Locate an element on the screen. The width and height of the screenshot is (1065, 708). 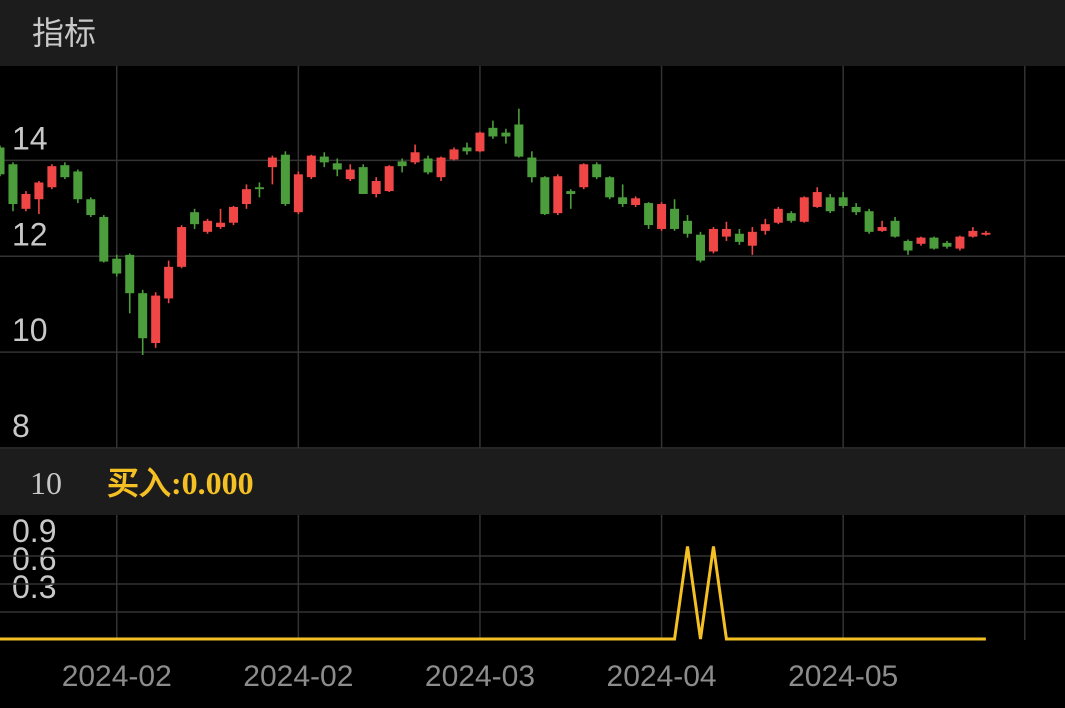
y-tick-label: 0.3 is located at coordinates (34, 587).